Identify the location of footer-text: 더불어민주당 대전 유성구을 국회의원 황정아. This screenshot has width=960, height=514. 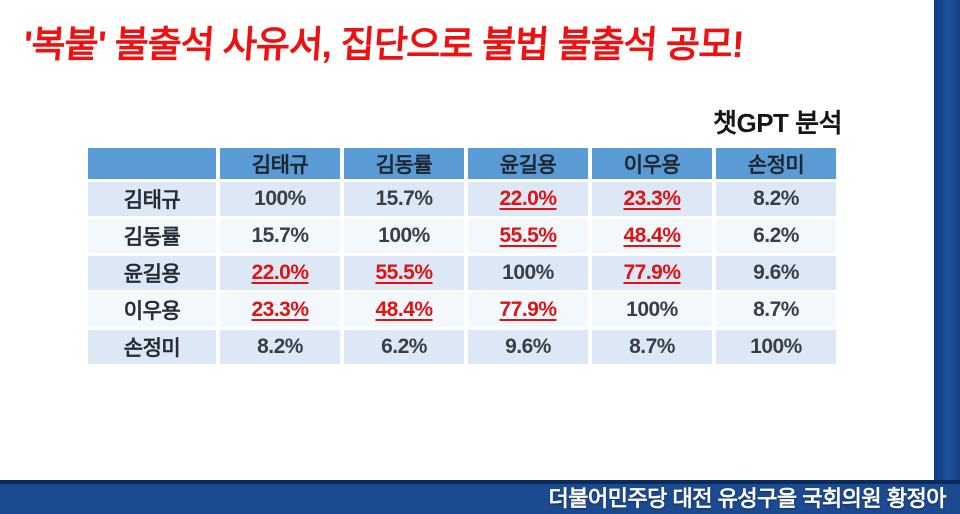
(747, 498).